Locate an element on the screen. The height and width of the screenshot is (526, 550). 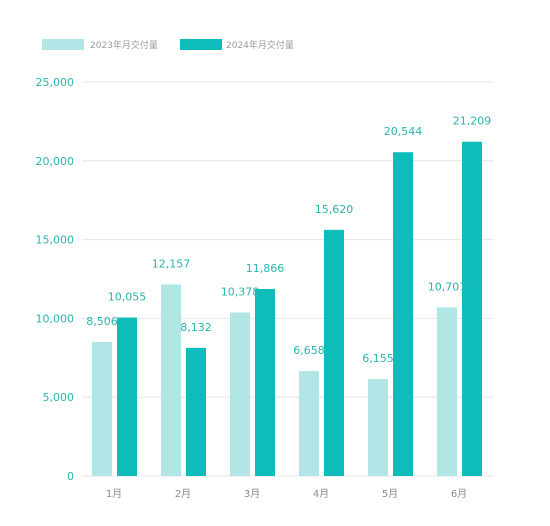
bar-5月-series-2 is located at coordinates (403, 314).